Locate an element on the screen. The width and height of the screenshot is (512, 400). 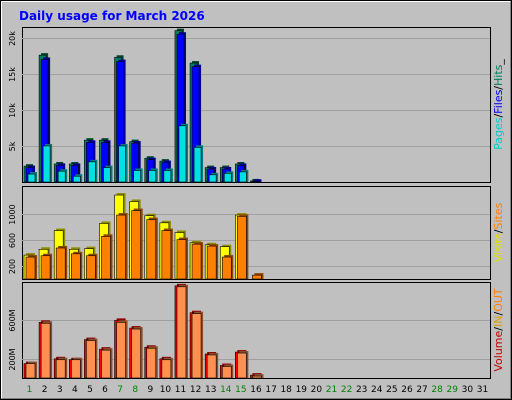
day-label: 24 is located at coordinates (377, 390).